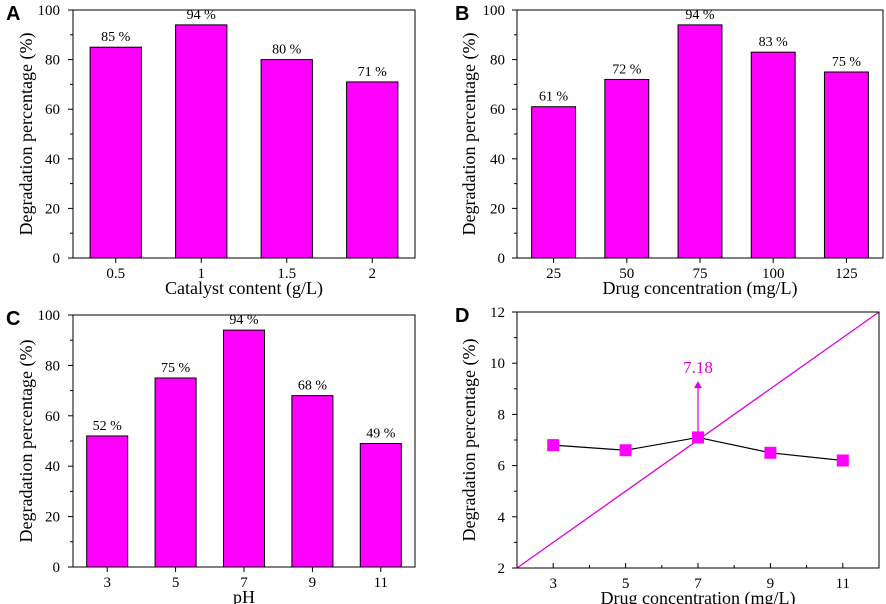 This screenshot has width=886, height=604. I want to click on y-tick-label: 4, so click(502, 518).